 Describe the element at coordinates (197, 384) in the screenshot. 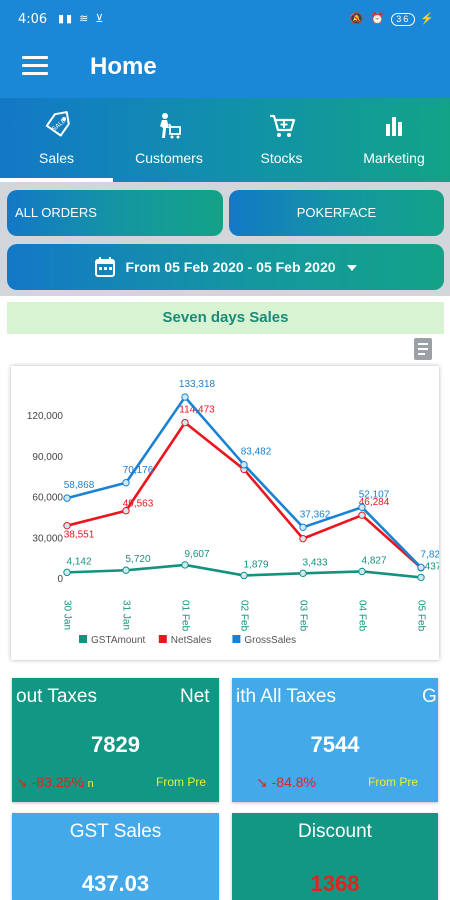

I see `data-label: 133,318` at that location.